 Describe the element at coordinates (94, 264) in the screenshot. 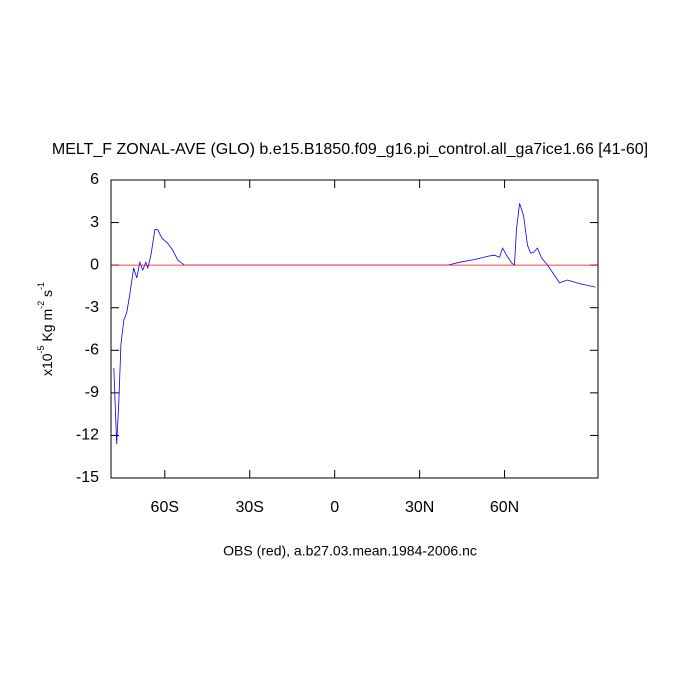

I see `y-tick-label: 0` at that location.